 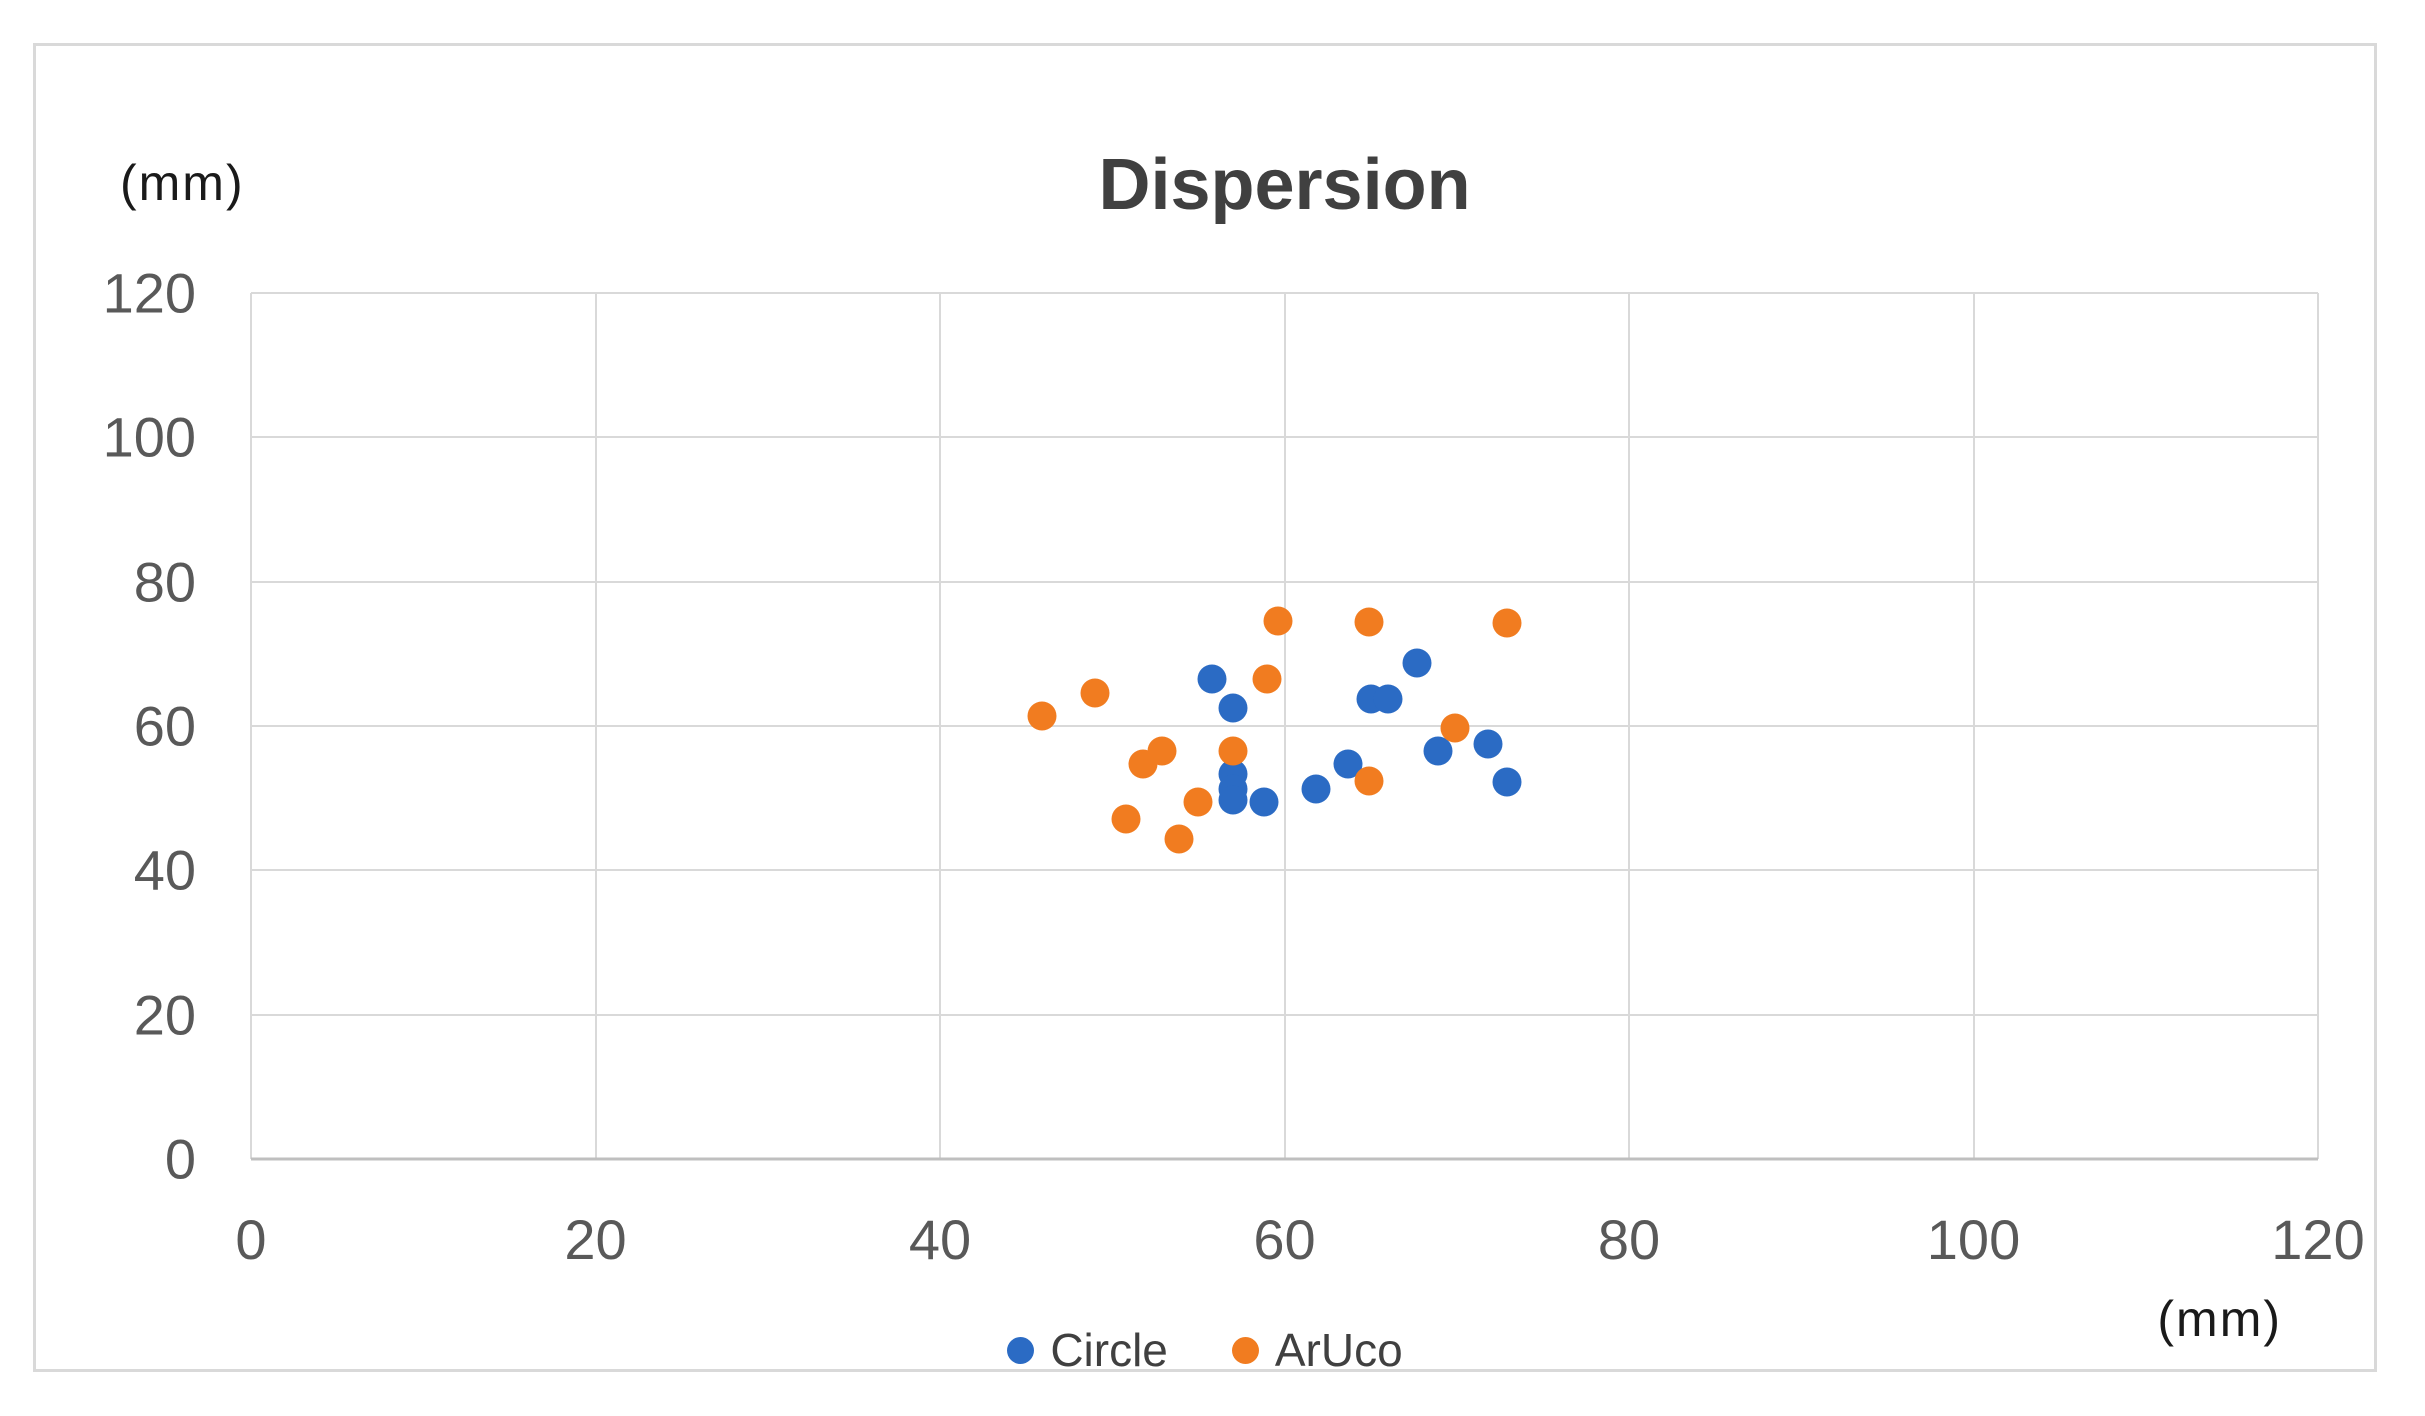 What do you see at coordinates (2318, 1239) in the screenshot?
I see `x-tick-label-120: 120` at bounding box center [2318, 1239].